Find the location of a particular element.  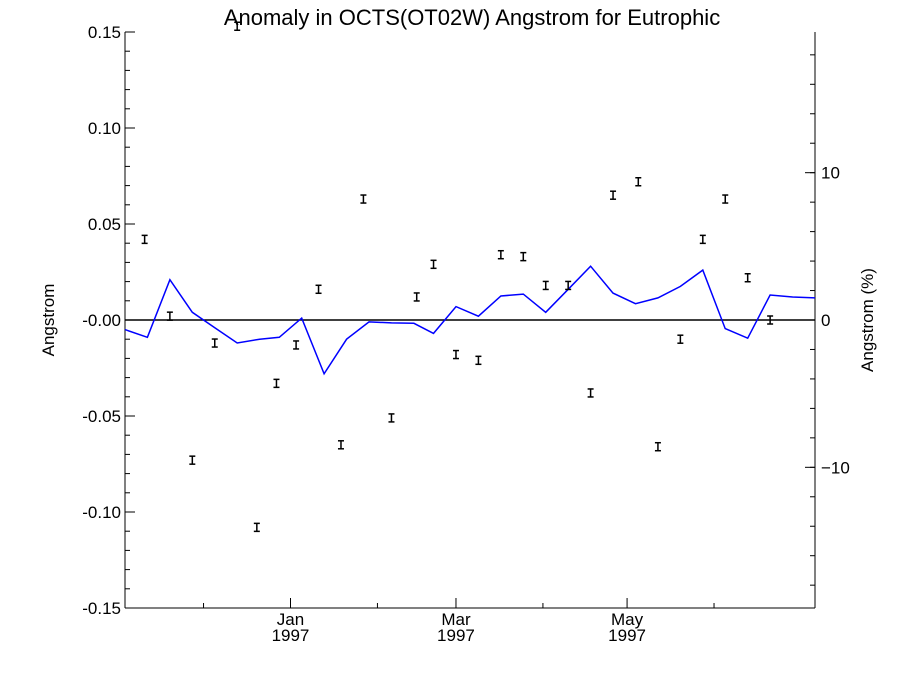

y-axis-label: Angstrom is located at coordinates (48, 320).